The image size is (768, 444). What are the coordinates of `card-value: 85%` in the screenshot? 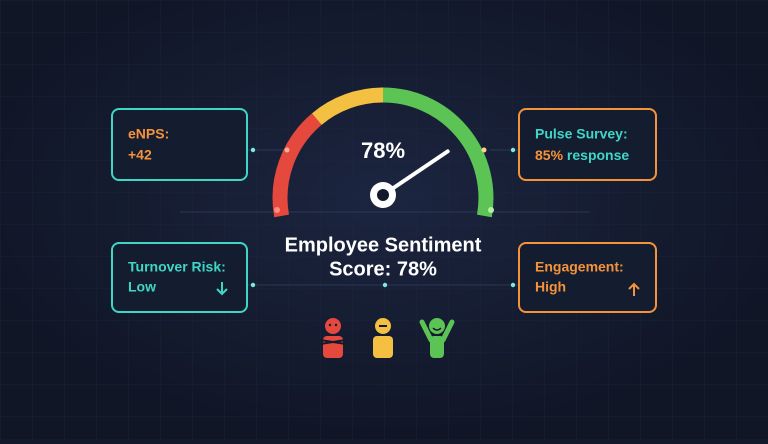 It's located at (549, 155).